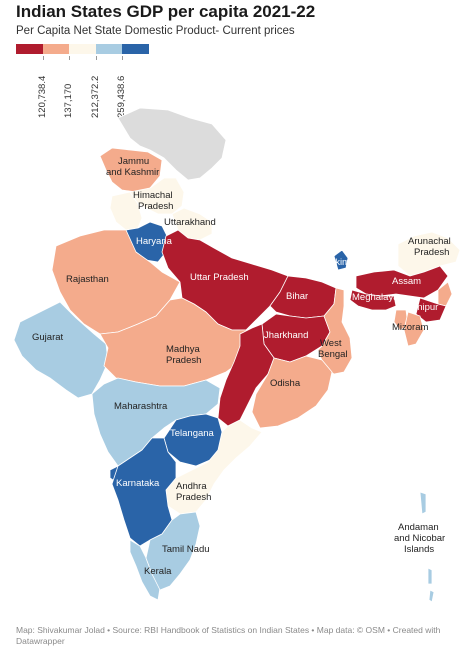 The width and height of the screenshot is (474, 647). I want to click on label-meghalaya: Meghalaya, so click(375, 297).